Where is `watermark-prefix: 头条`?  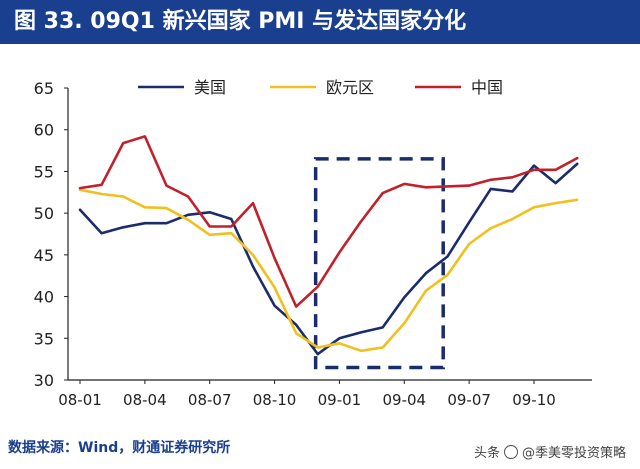
watermark-prefix: 头条 is located at coordinates (486, 453).